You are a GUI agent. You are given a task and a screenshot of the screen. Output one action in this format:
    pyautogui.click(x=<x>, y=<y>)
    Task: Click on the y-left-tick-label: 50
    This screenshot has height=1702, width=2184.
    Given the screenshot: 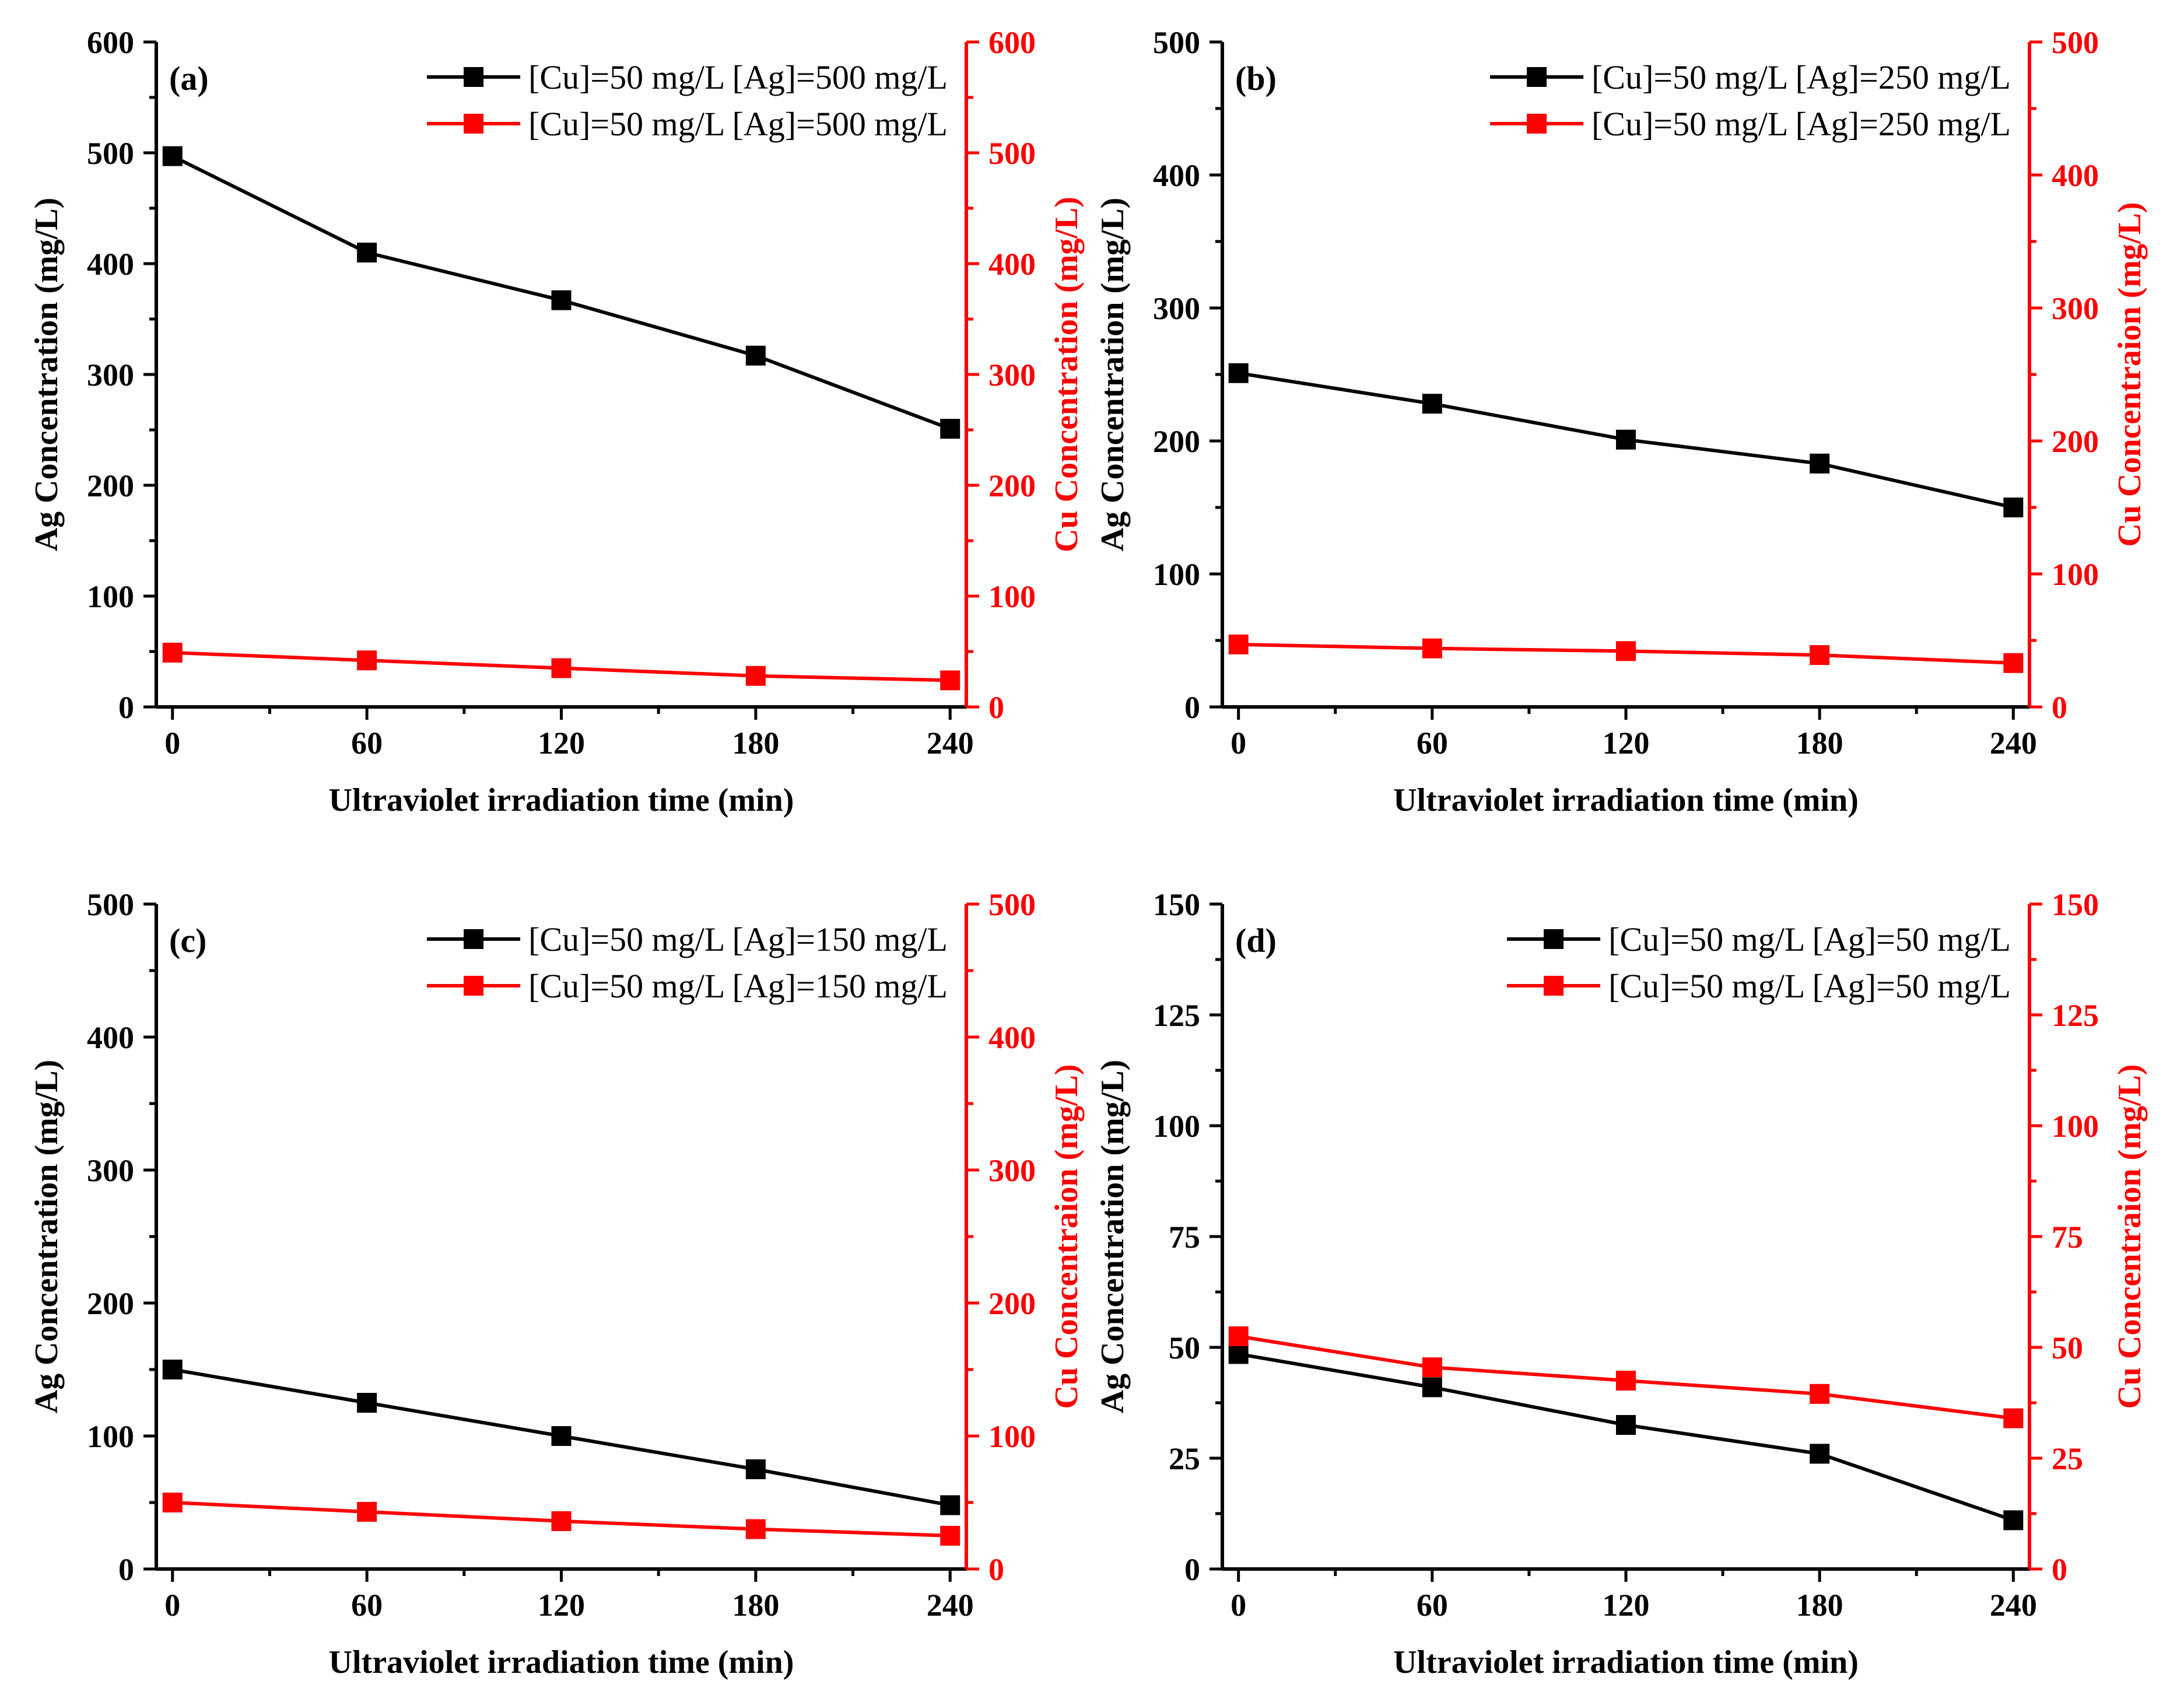 What is the action you would take?
    pyautogui.click(x=1184, y=1347)
    